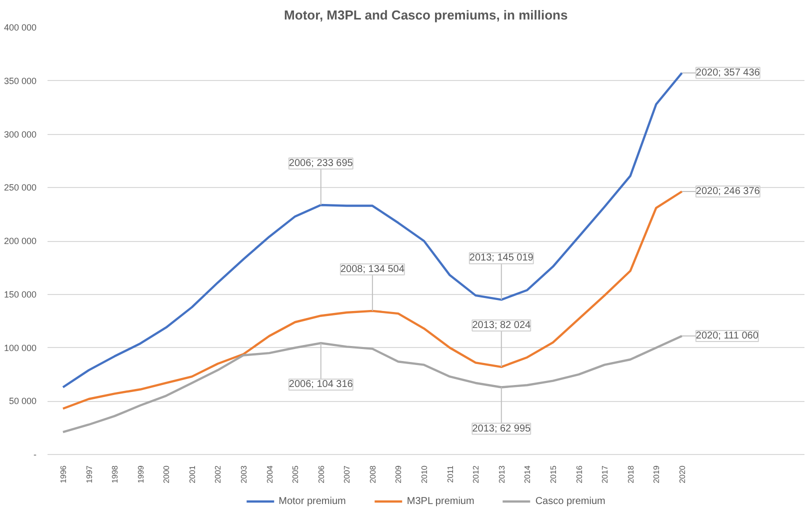 This screenshot has height=521, width=812. Describe the element at coordinates (141, 474) in the screenshot. I see `x-tick-label: 1999` at that location.